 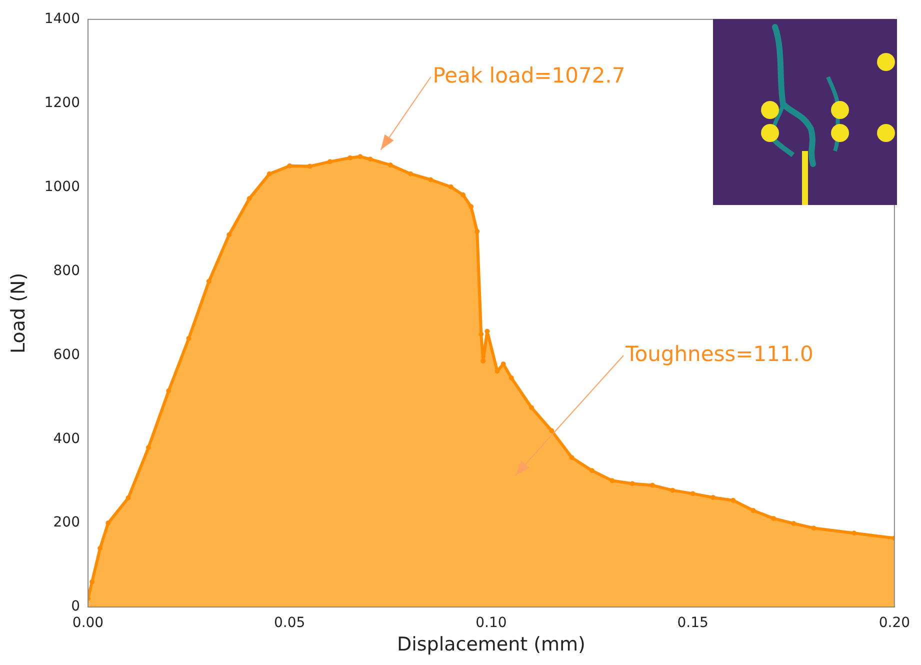 I want to click on y-tick-label: 400, so click(x=66, y=438).